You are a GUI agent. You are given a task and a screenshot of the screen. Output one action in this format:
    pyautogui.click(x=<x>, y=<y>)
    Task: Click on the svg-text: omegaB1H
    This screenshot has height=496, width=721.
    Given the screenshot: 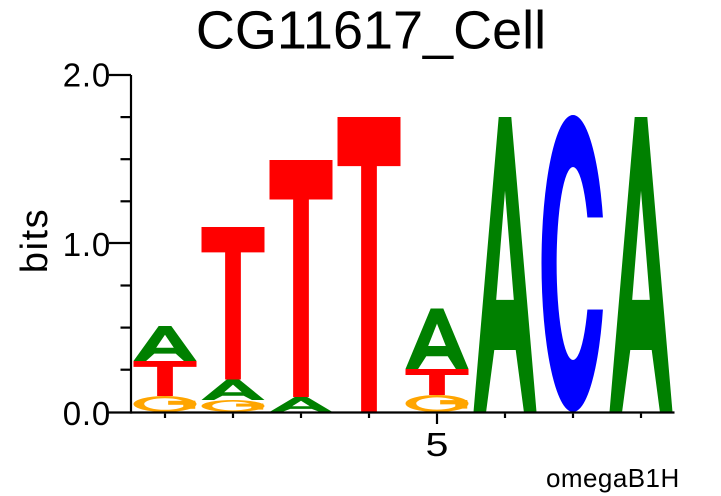 What is the action you would take?
    pyautogui.click(x=613, y=478)
    